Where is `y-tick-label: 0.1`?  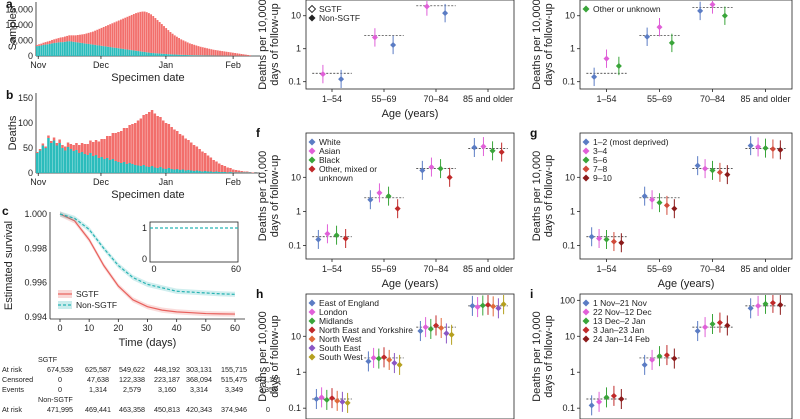
y-tick-label: 0.1 is located at coordinates (294, 245).